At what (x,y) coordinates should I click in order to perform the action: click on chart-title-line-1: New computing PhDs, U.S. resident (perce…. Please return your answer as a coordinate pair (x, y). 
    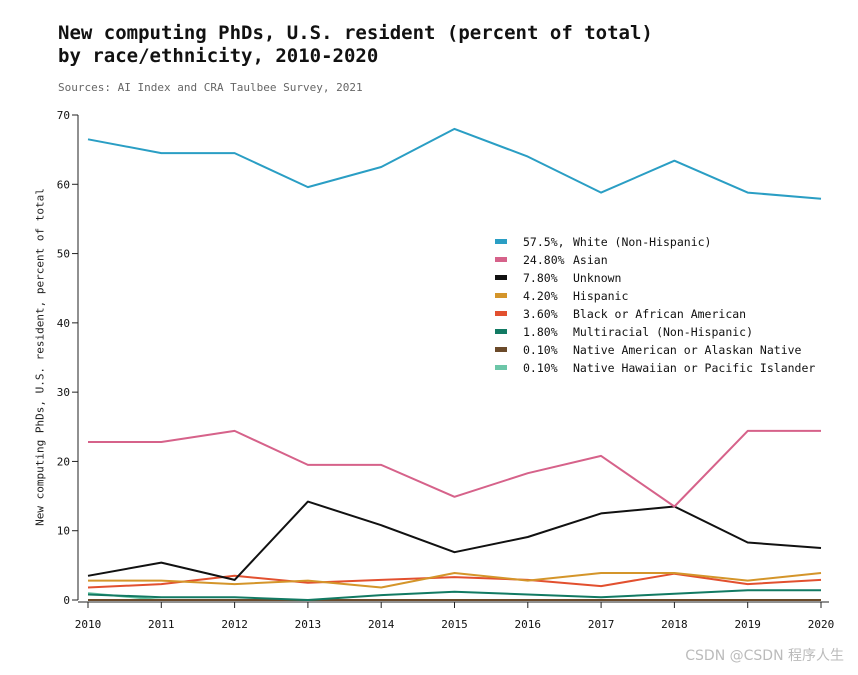
    Looking at the image, I should click on (355, 33).